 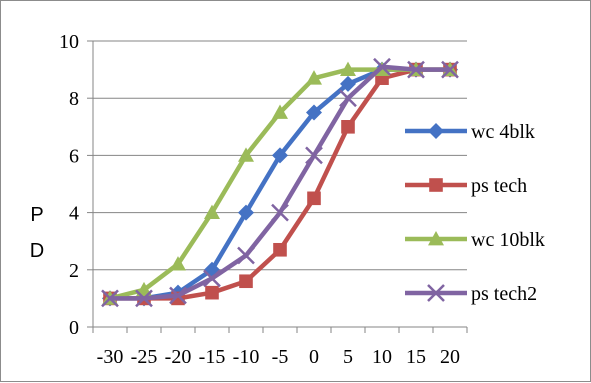 I want to click on x-tick-label: 15, so click(x=416, y=357).